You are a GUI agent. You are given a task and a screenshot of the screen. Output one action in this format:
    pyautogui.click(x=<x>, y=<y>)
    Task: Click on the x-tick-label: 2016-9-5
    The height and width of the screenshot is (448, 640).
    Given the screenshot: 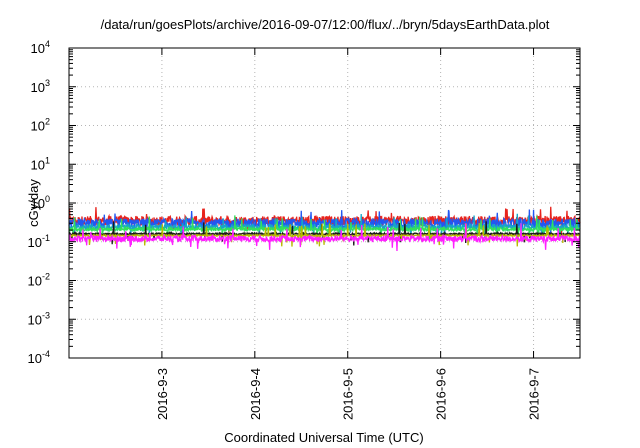 What is the action you would take?
    pyautogui.click(x=348, y=394)
    